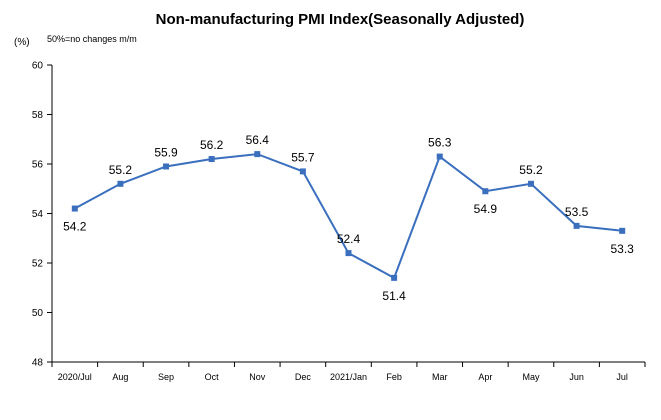 The width and height of the screenshot is (661, 420). What do you see at coordinates (440, 377) in the screenshot?
I see `x-tick-label: Mar` at bounding box center [440, 377].